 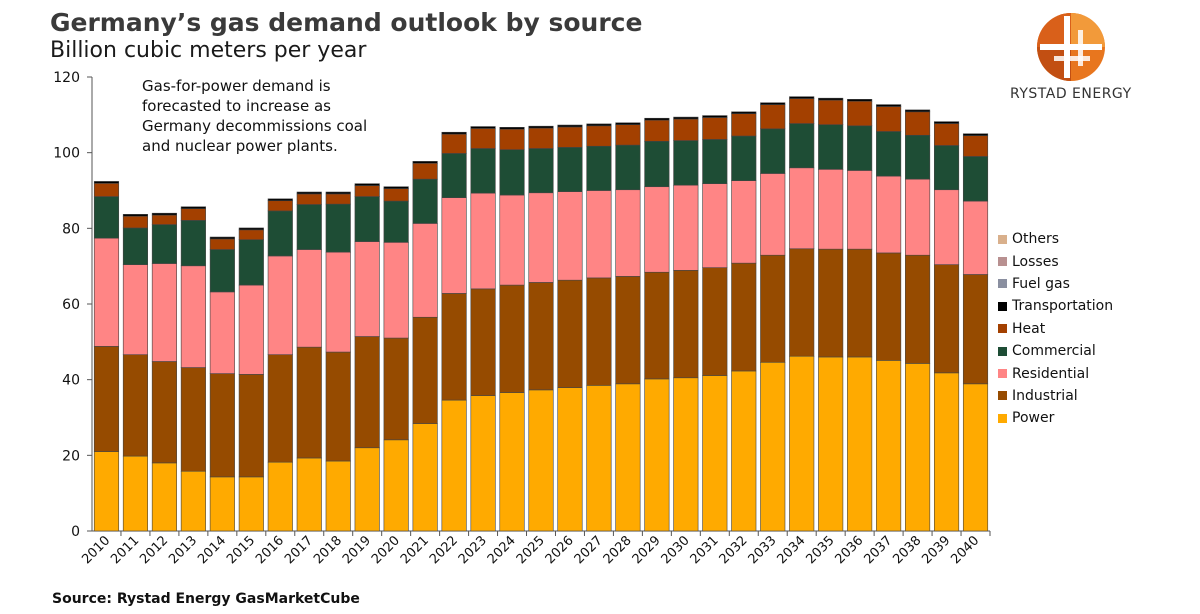 I want to click on x-tick-label: 2030, so click(x=676, y=550).